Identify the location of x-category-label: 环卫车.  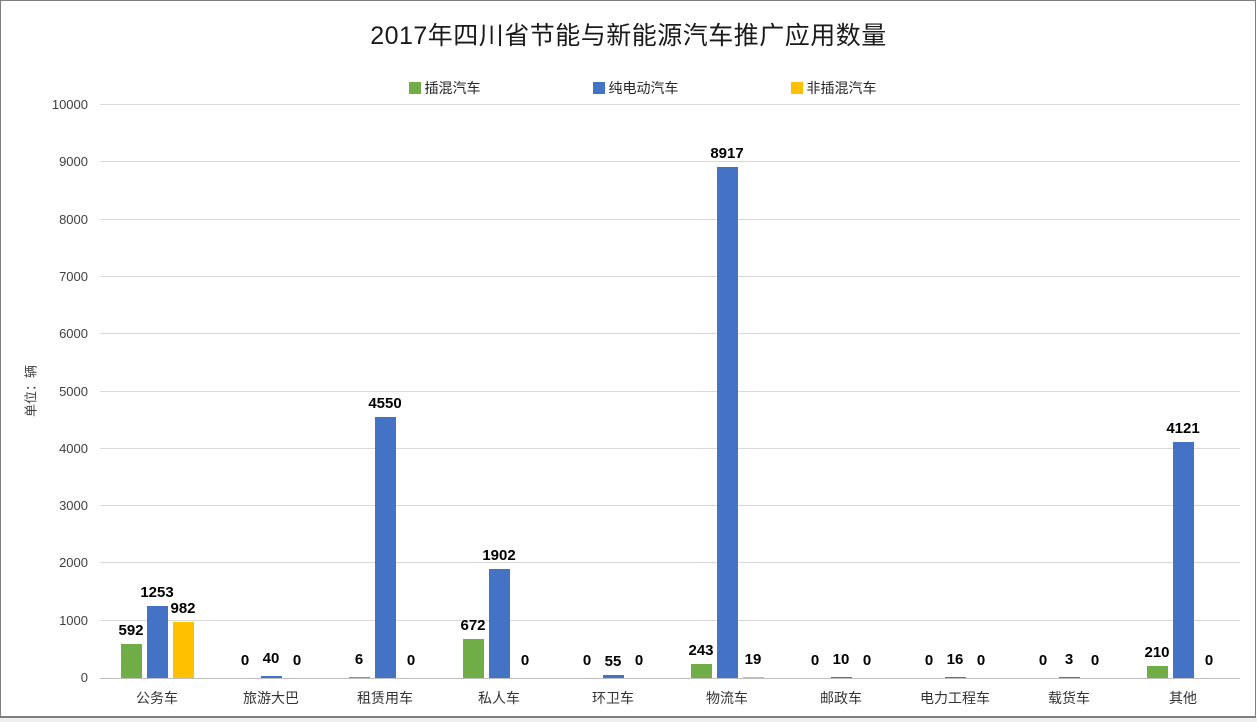
(613, 698).